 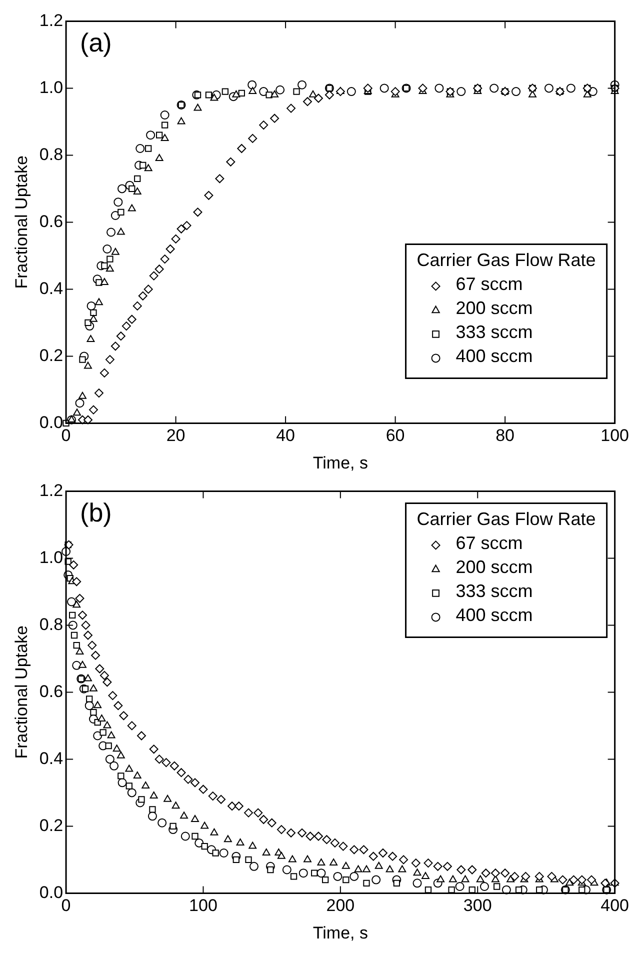 I want to click on x-tick-label: 60, so click(x=395, y=436).